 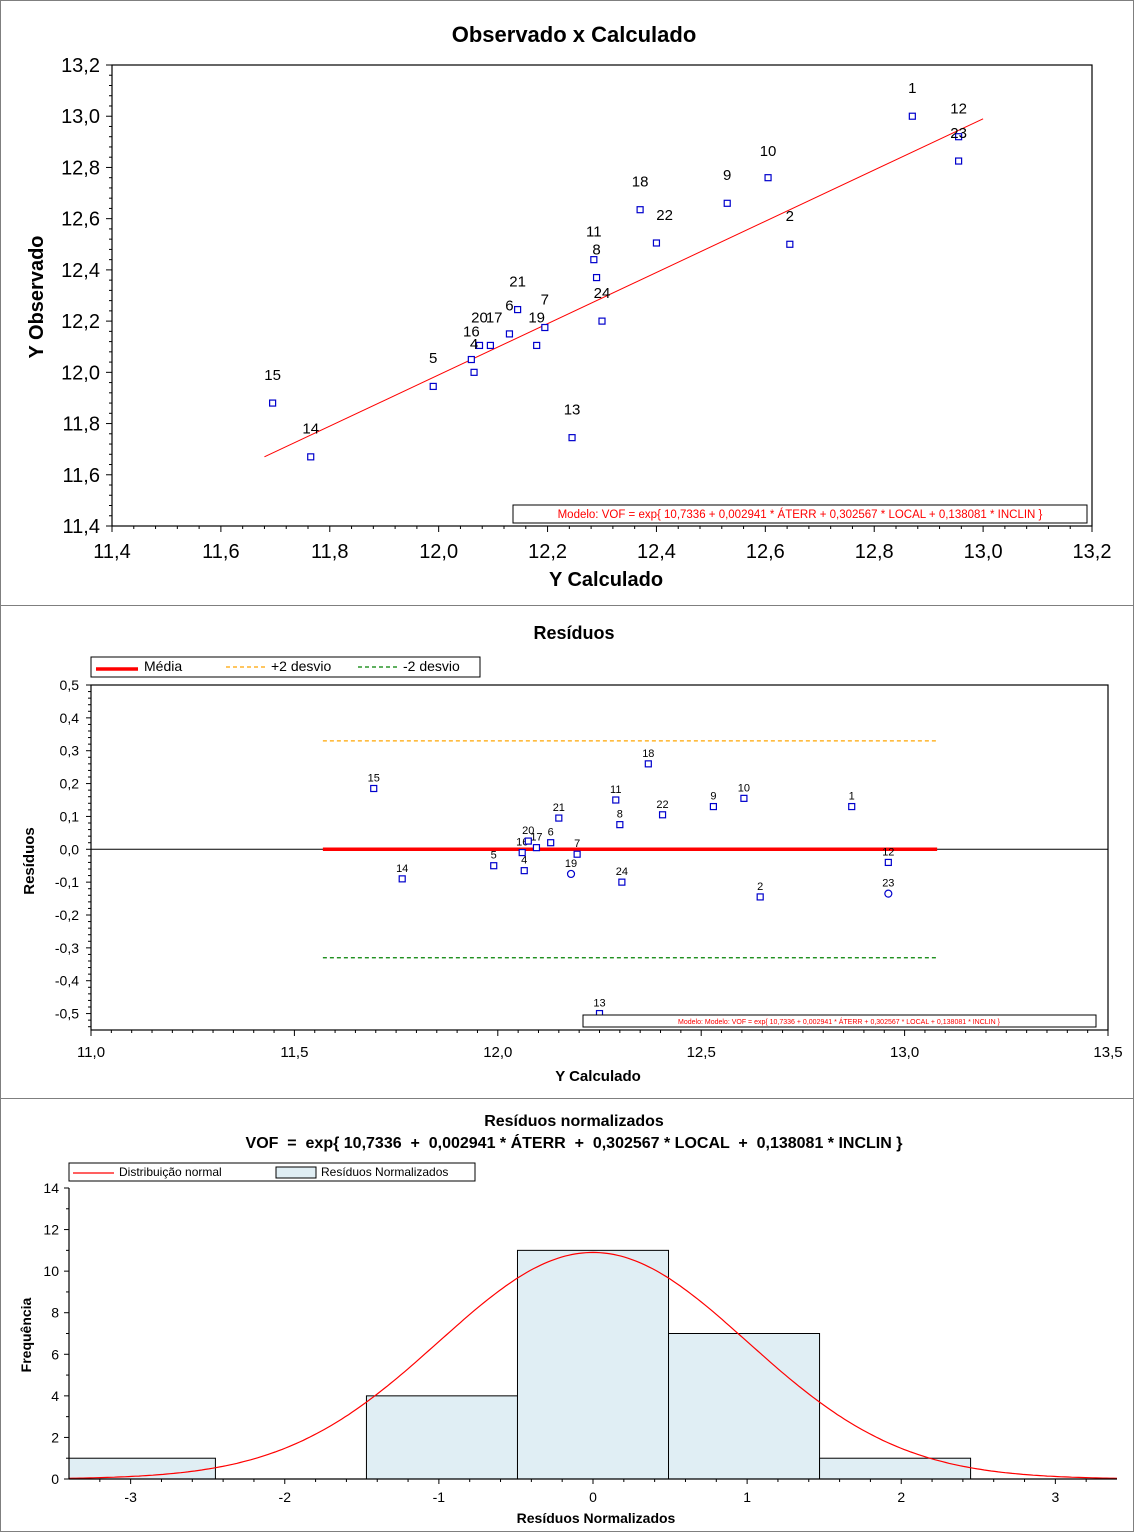 What do you see at coordinates (51, 1230) in the screenshot?
I see `y-tick-label: 12` at bounding box center [51, 1230].